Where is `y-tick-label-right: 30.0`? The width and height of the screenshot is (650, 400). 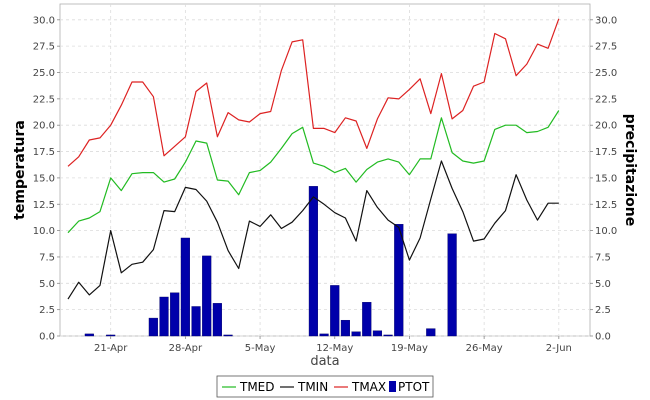
y-tick-label-right: 30.0 is located at coordinates (606, 20).